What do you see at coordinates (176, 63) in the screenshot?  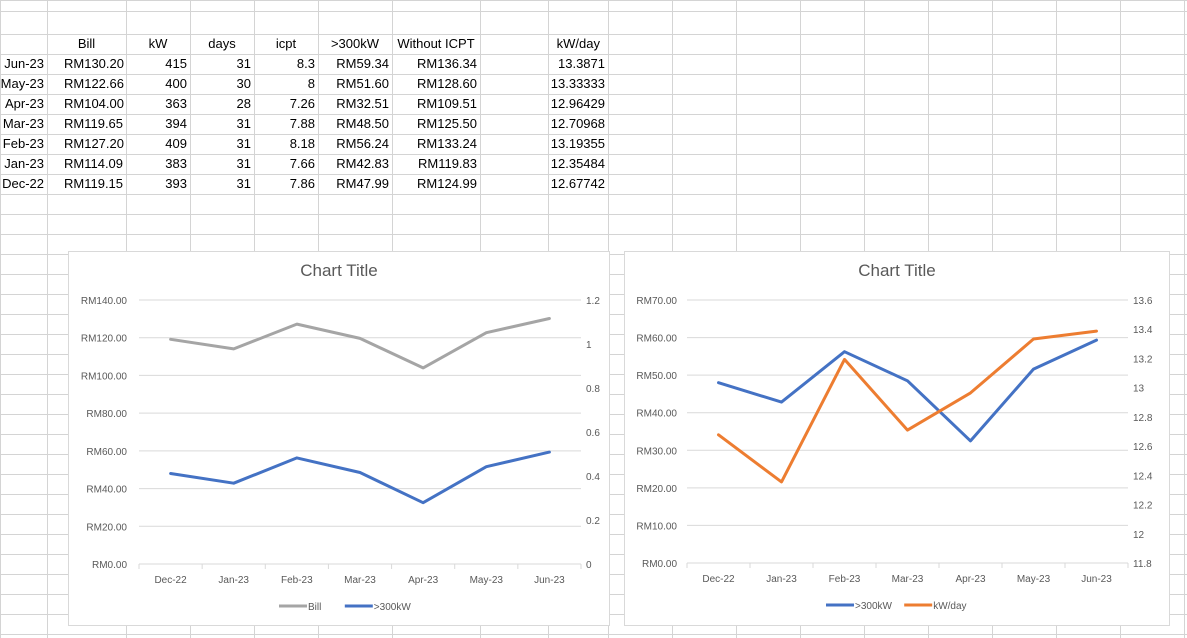 I see `data-cell: 415` at bounding box center [176, 63].